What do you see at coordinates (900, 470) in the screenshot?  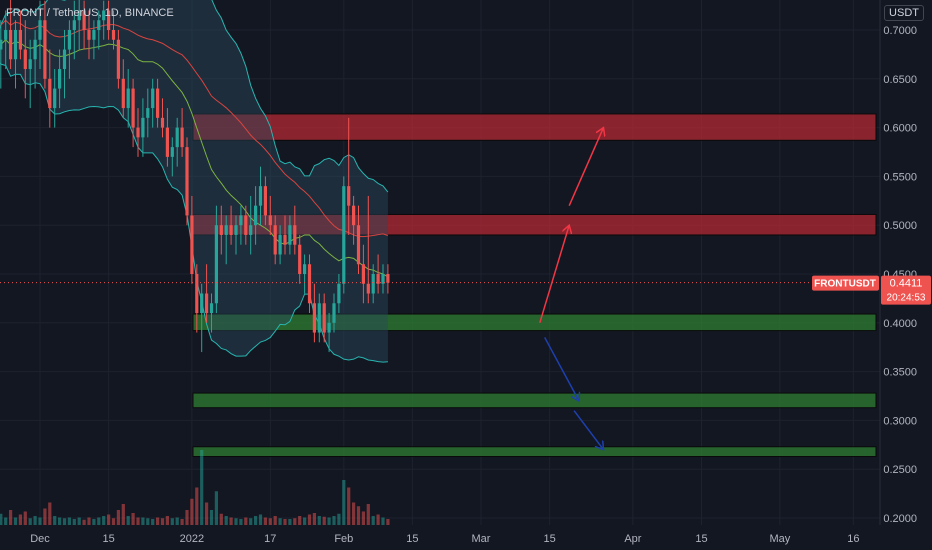 I see `y-tick-label: 0.2500` at bounding box center [900, 470].